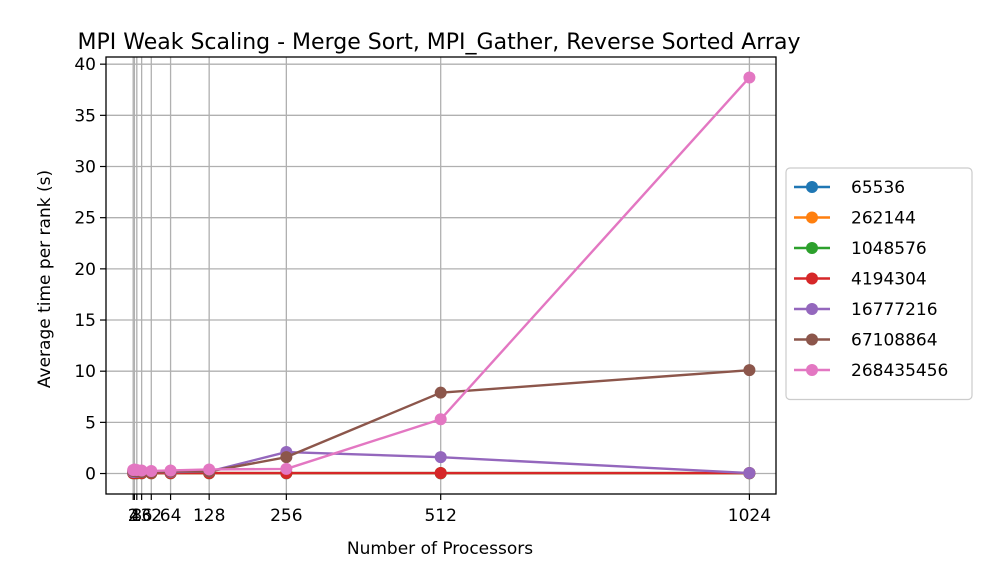 Image resolution: width=984 pixels, height=566 pixels. Describe the element at coordinates (85, 116) in the screenshot. I see `y-tick-label: 35` at that location.